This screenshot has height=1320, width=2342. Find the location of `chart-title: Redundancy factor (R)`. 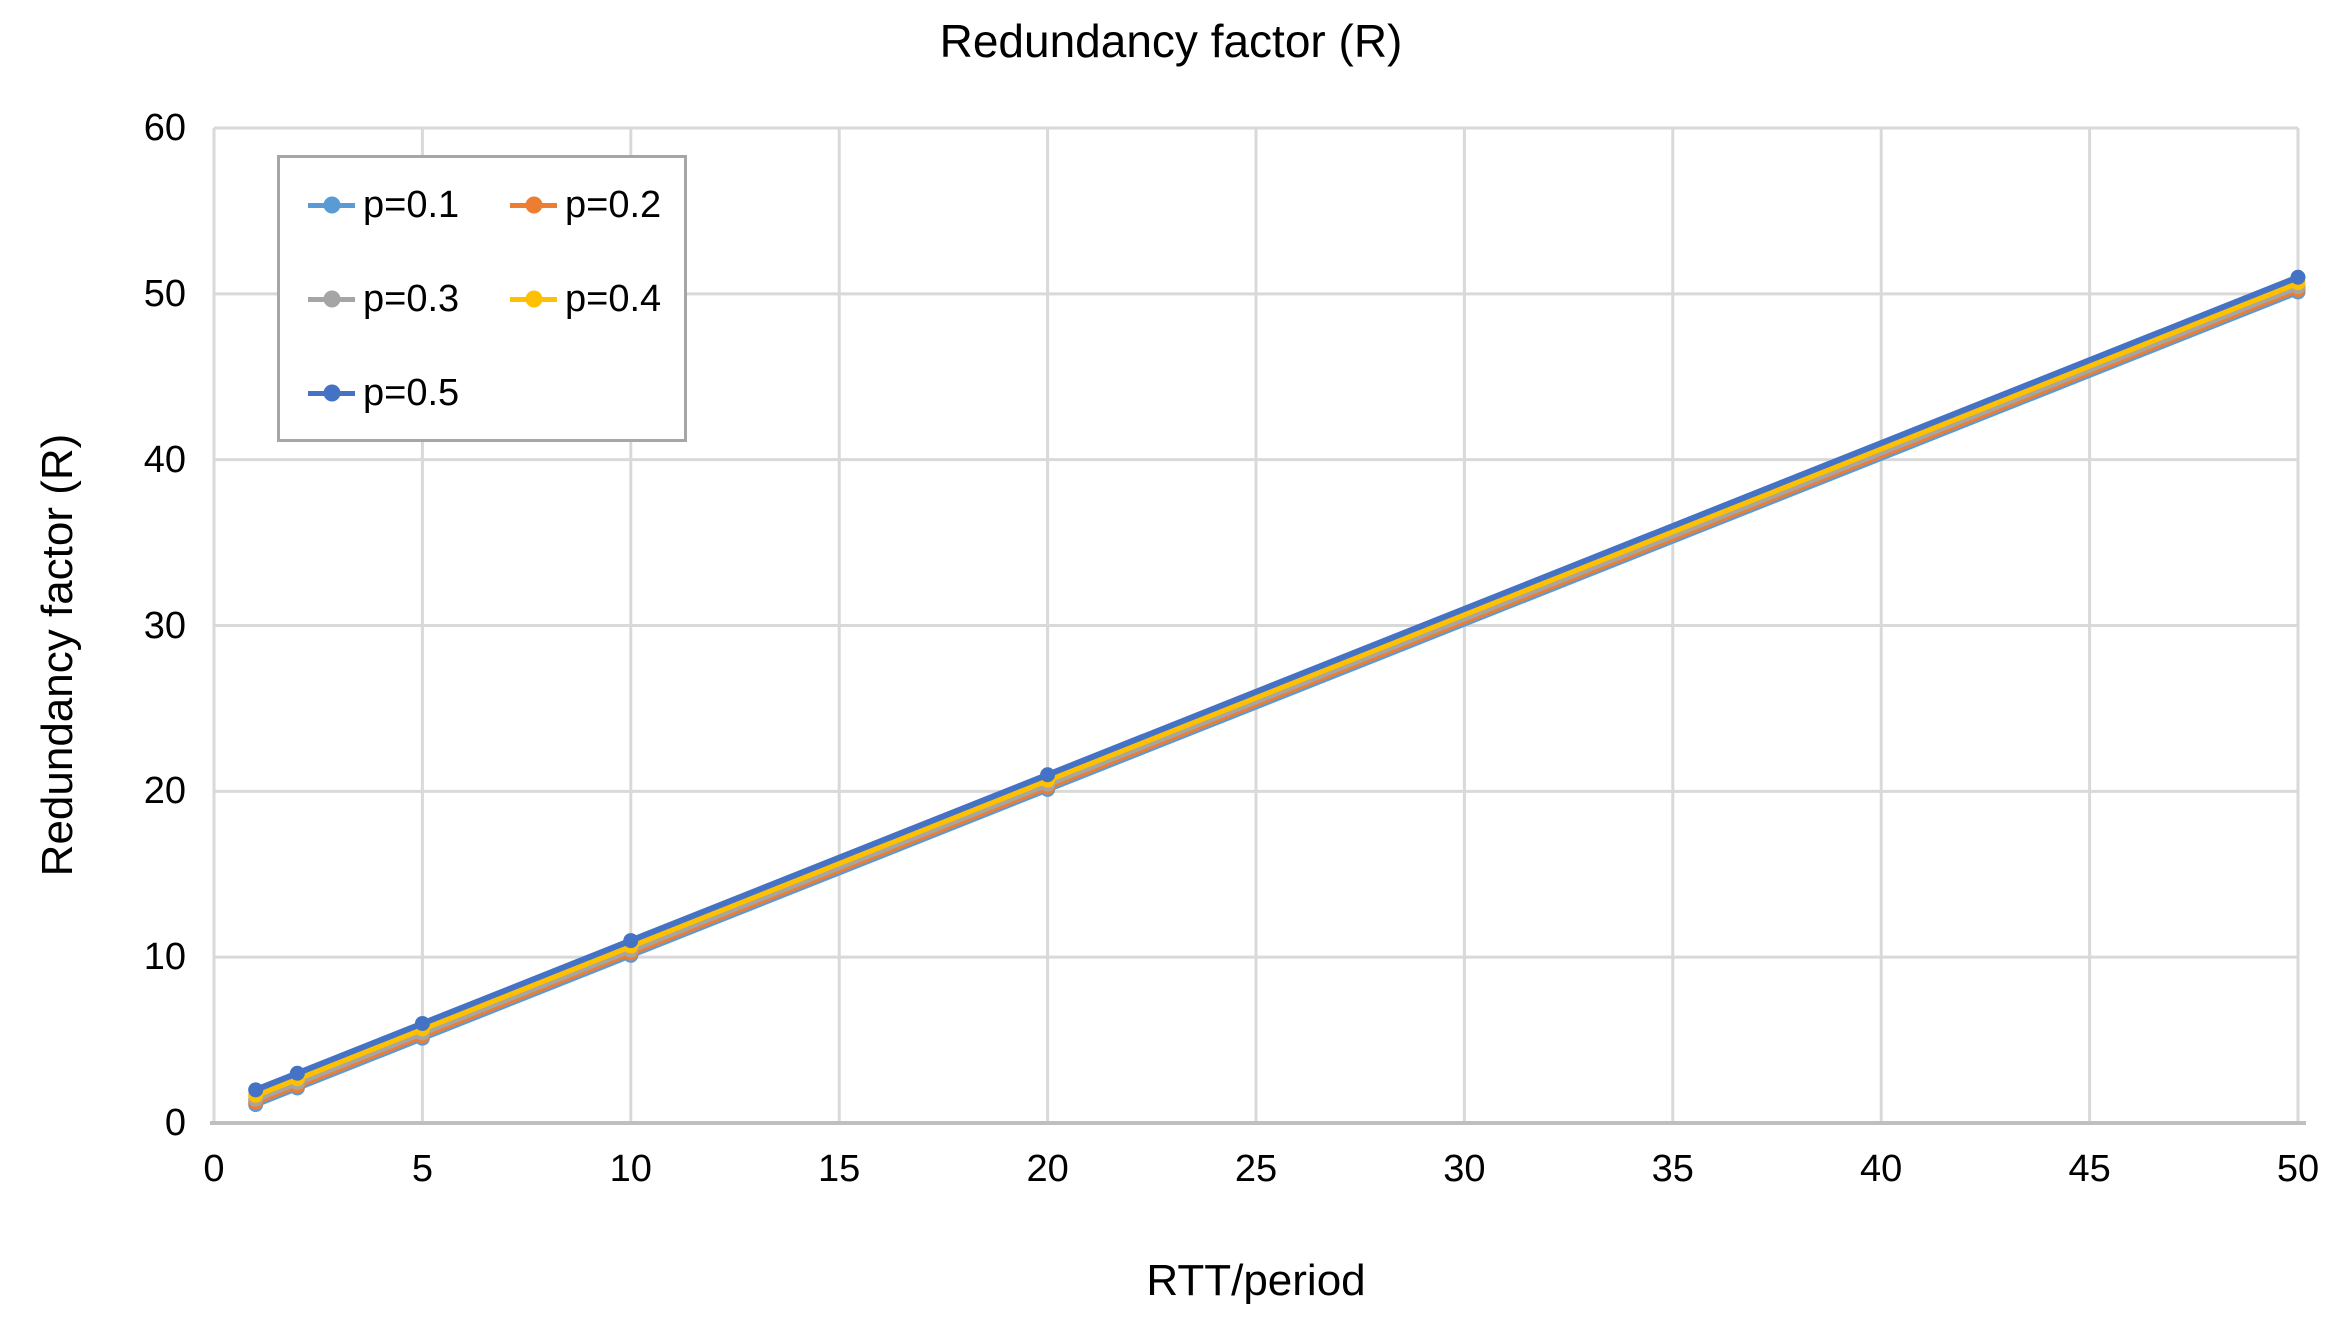

chart-title: Redundancy factor (R) is located at coordinates (1171, 41).